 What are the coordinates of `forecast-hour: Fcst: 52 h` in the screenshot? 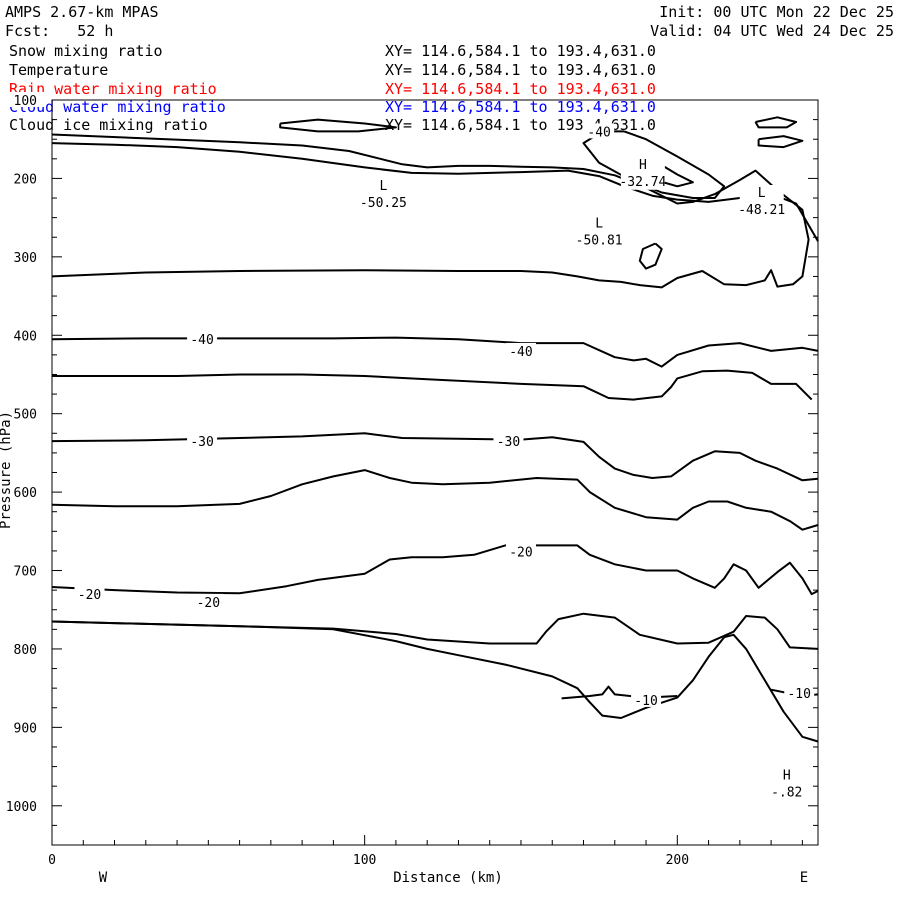 It's located at (59, 31).